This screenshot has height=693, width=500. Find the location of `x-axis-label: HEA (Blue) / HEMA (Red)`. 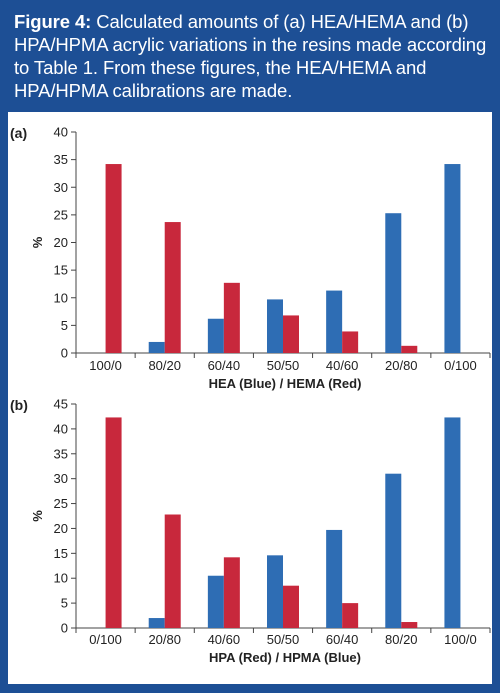

x-axis-label: HEA (Blue) / HEMA (Red) is located at coordinates (285, 383).